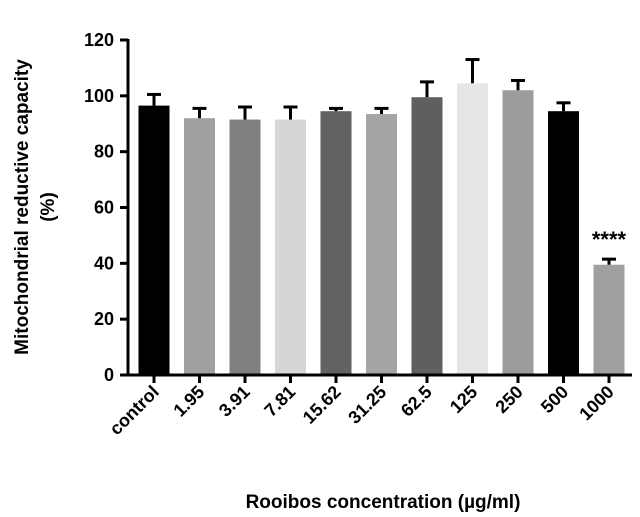  Describe the element at coordinates (104, 319) in the screenshot. I see `y-tick-label-1: 20` at that location.